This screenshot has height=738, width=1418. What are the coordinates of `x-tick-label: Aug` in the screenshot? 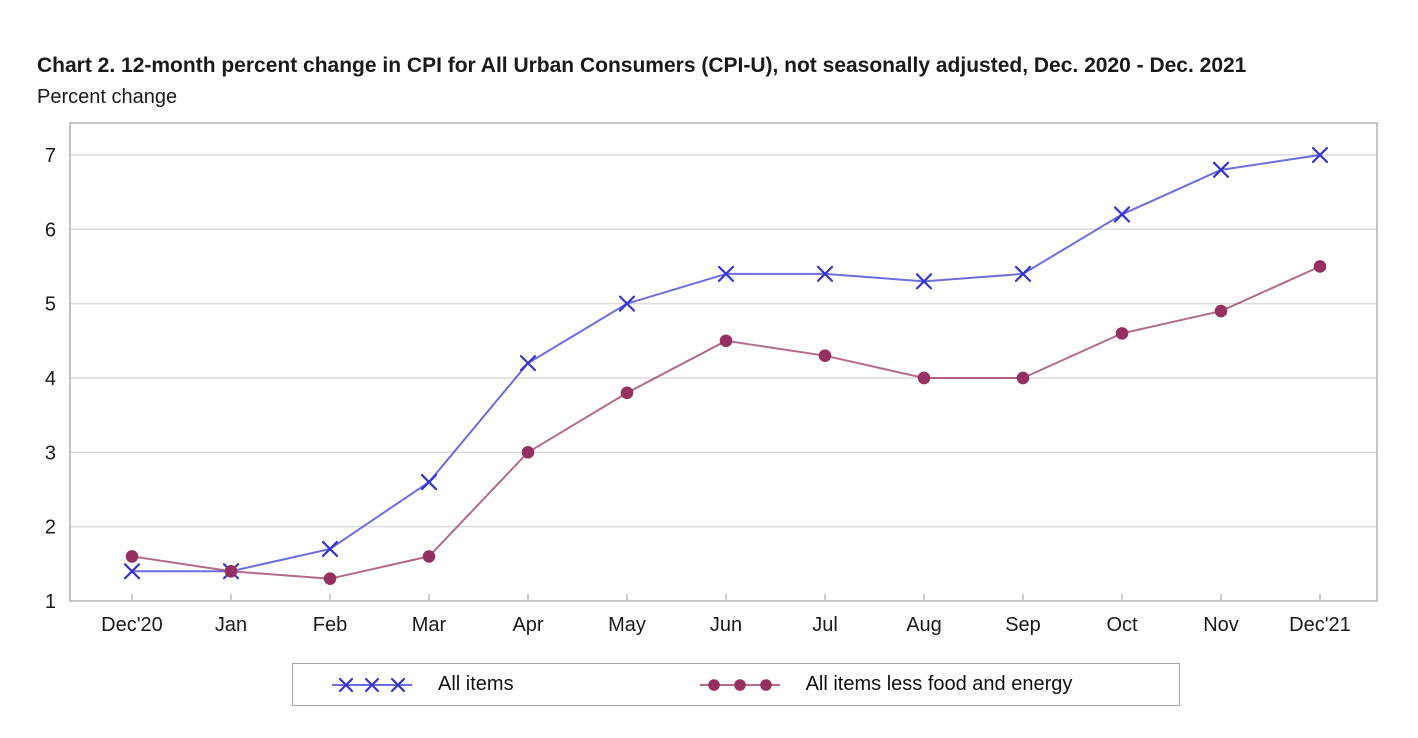 It's located at (924, 625).